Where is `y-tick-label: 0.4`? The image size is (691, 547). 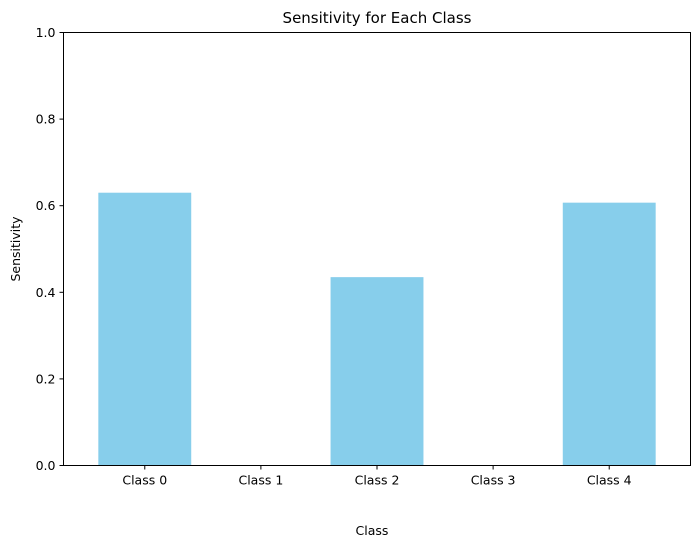
y-tick-label: 0.4 is located at coordinates (46, 292).